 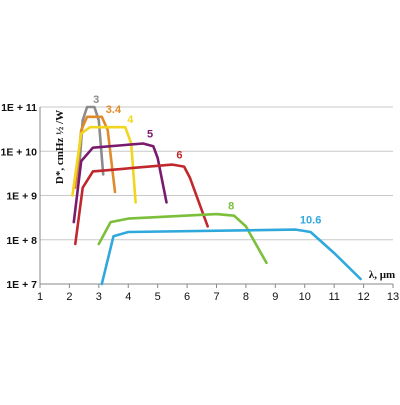 What do you see at coordinates (40, 297) in the screenshot?
I see `x-tick-label: 1` at bounding box center [40, 297].